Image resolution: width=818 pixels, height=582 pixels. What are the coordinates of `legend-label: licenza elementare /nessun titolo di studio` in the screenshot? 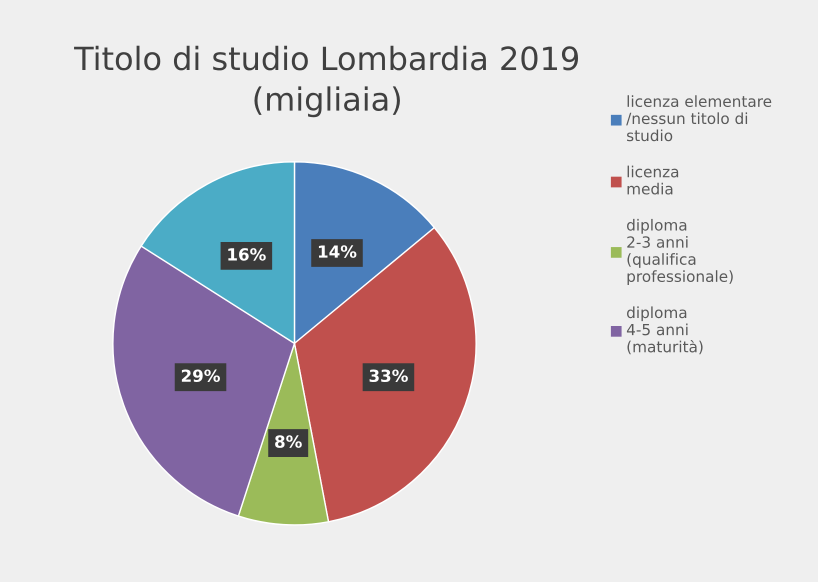 It's located at (699, 118).